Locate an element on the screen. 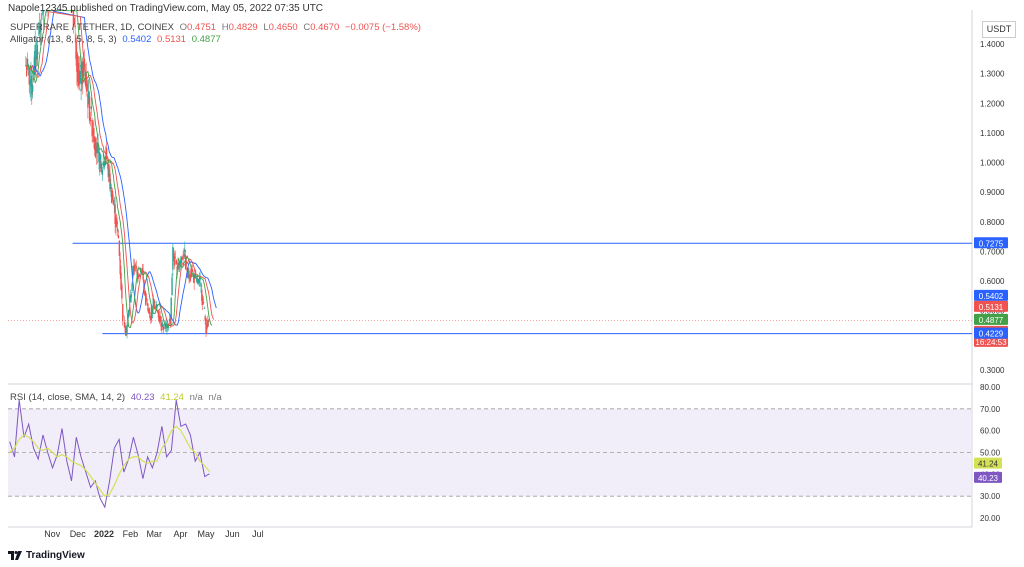 The image size is (1024, 567). support-tag-bg is located at coordinates (991, 333).